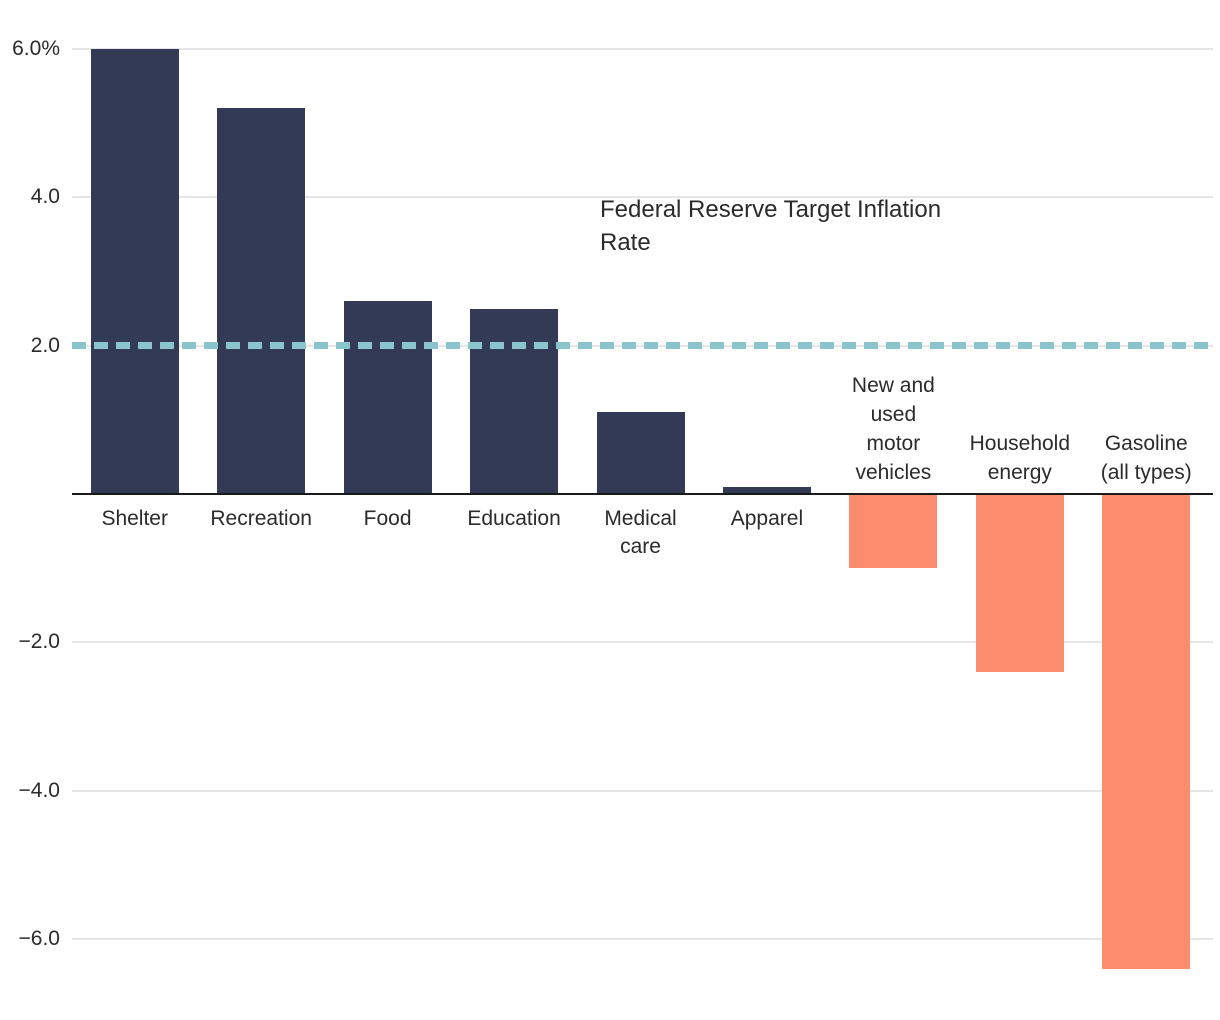  I want to click on gridline--4, so click(642, 790).